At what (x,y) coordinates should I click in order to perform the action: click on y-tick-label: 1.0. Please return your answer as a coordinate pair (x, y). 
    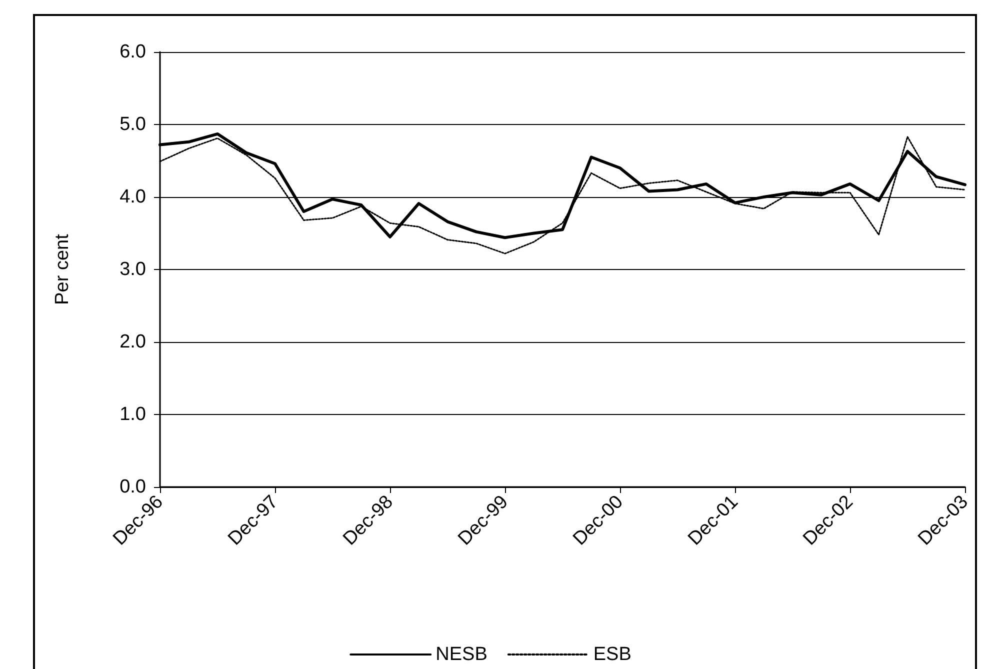
    Looking at the image, I should click on (133, 414).